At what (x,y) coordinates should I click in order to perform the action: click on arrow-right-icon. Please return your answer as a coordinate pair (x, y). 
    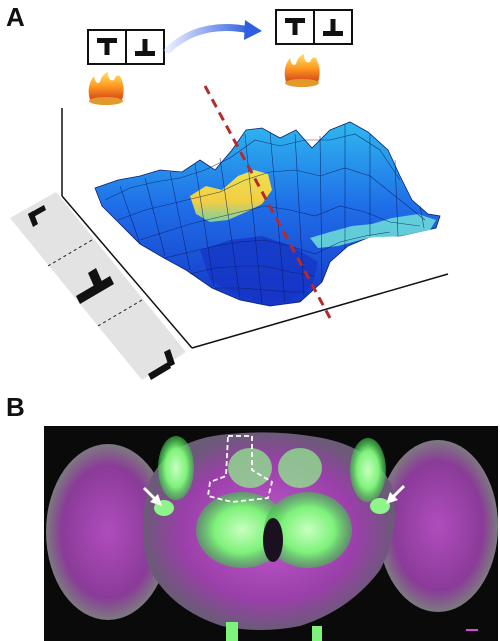
    Looking at the image, I should click on (396, 494).